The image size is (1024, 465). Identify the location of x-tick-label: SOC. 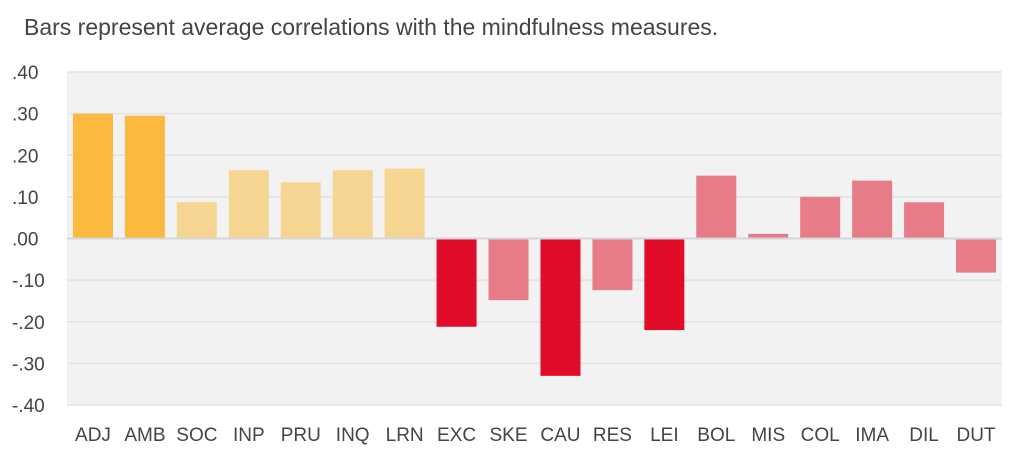
(196, 435).